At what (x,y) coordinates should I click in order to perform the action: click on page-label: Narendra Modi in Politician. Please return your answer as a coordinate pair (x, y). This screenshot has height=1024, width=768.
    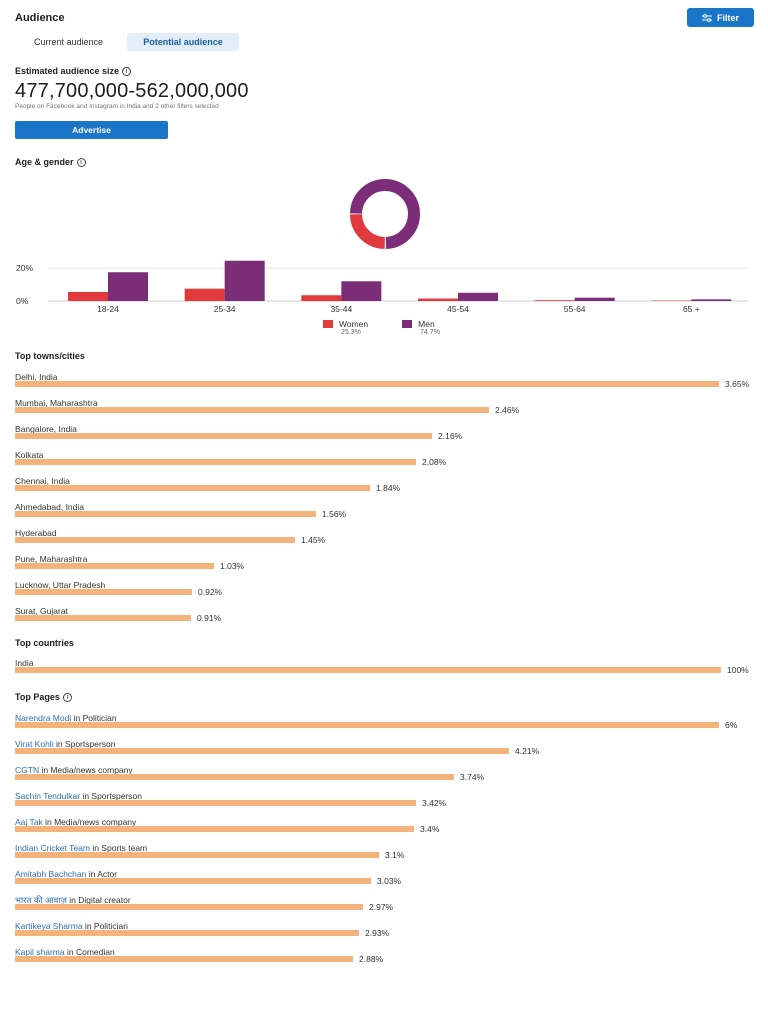
    Looking at the image, I should click on (66, 718).